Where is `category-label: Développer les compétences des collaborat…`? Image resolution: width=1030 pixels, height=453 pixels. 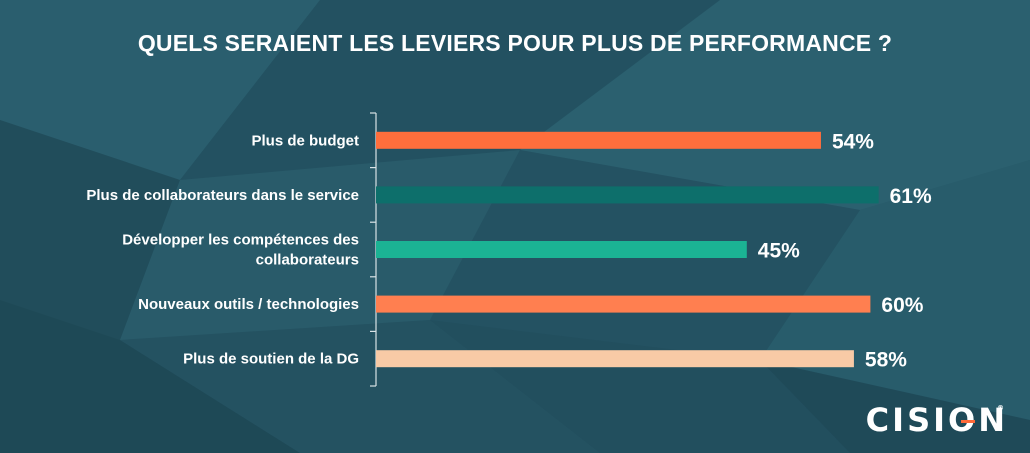
category-label: Développer les compétences des collaborat… is located at coordinates (240, 250).